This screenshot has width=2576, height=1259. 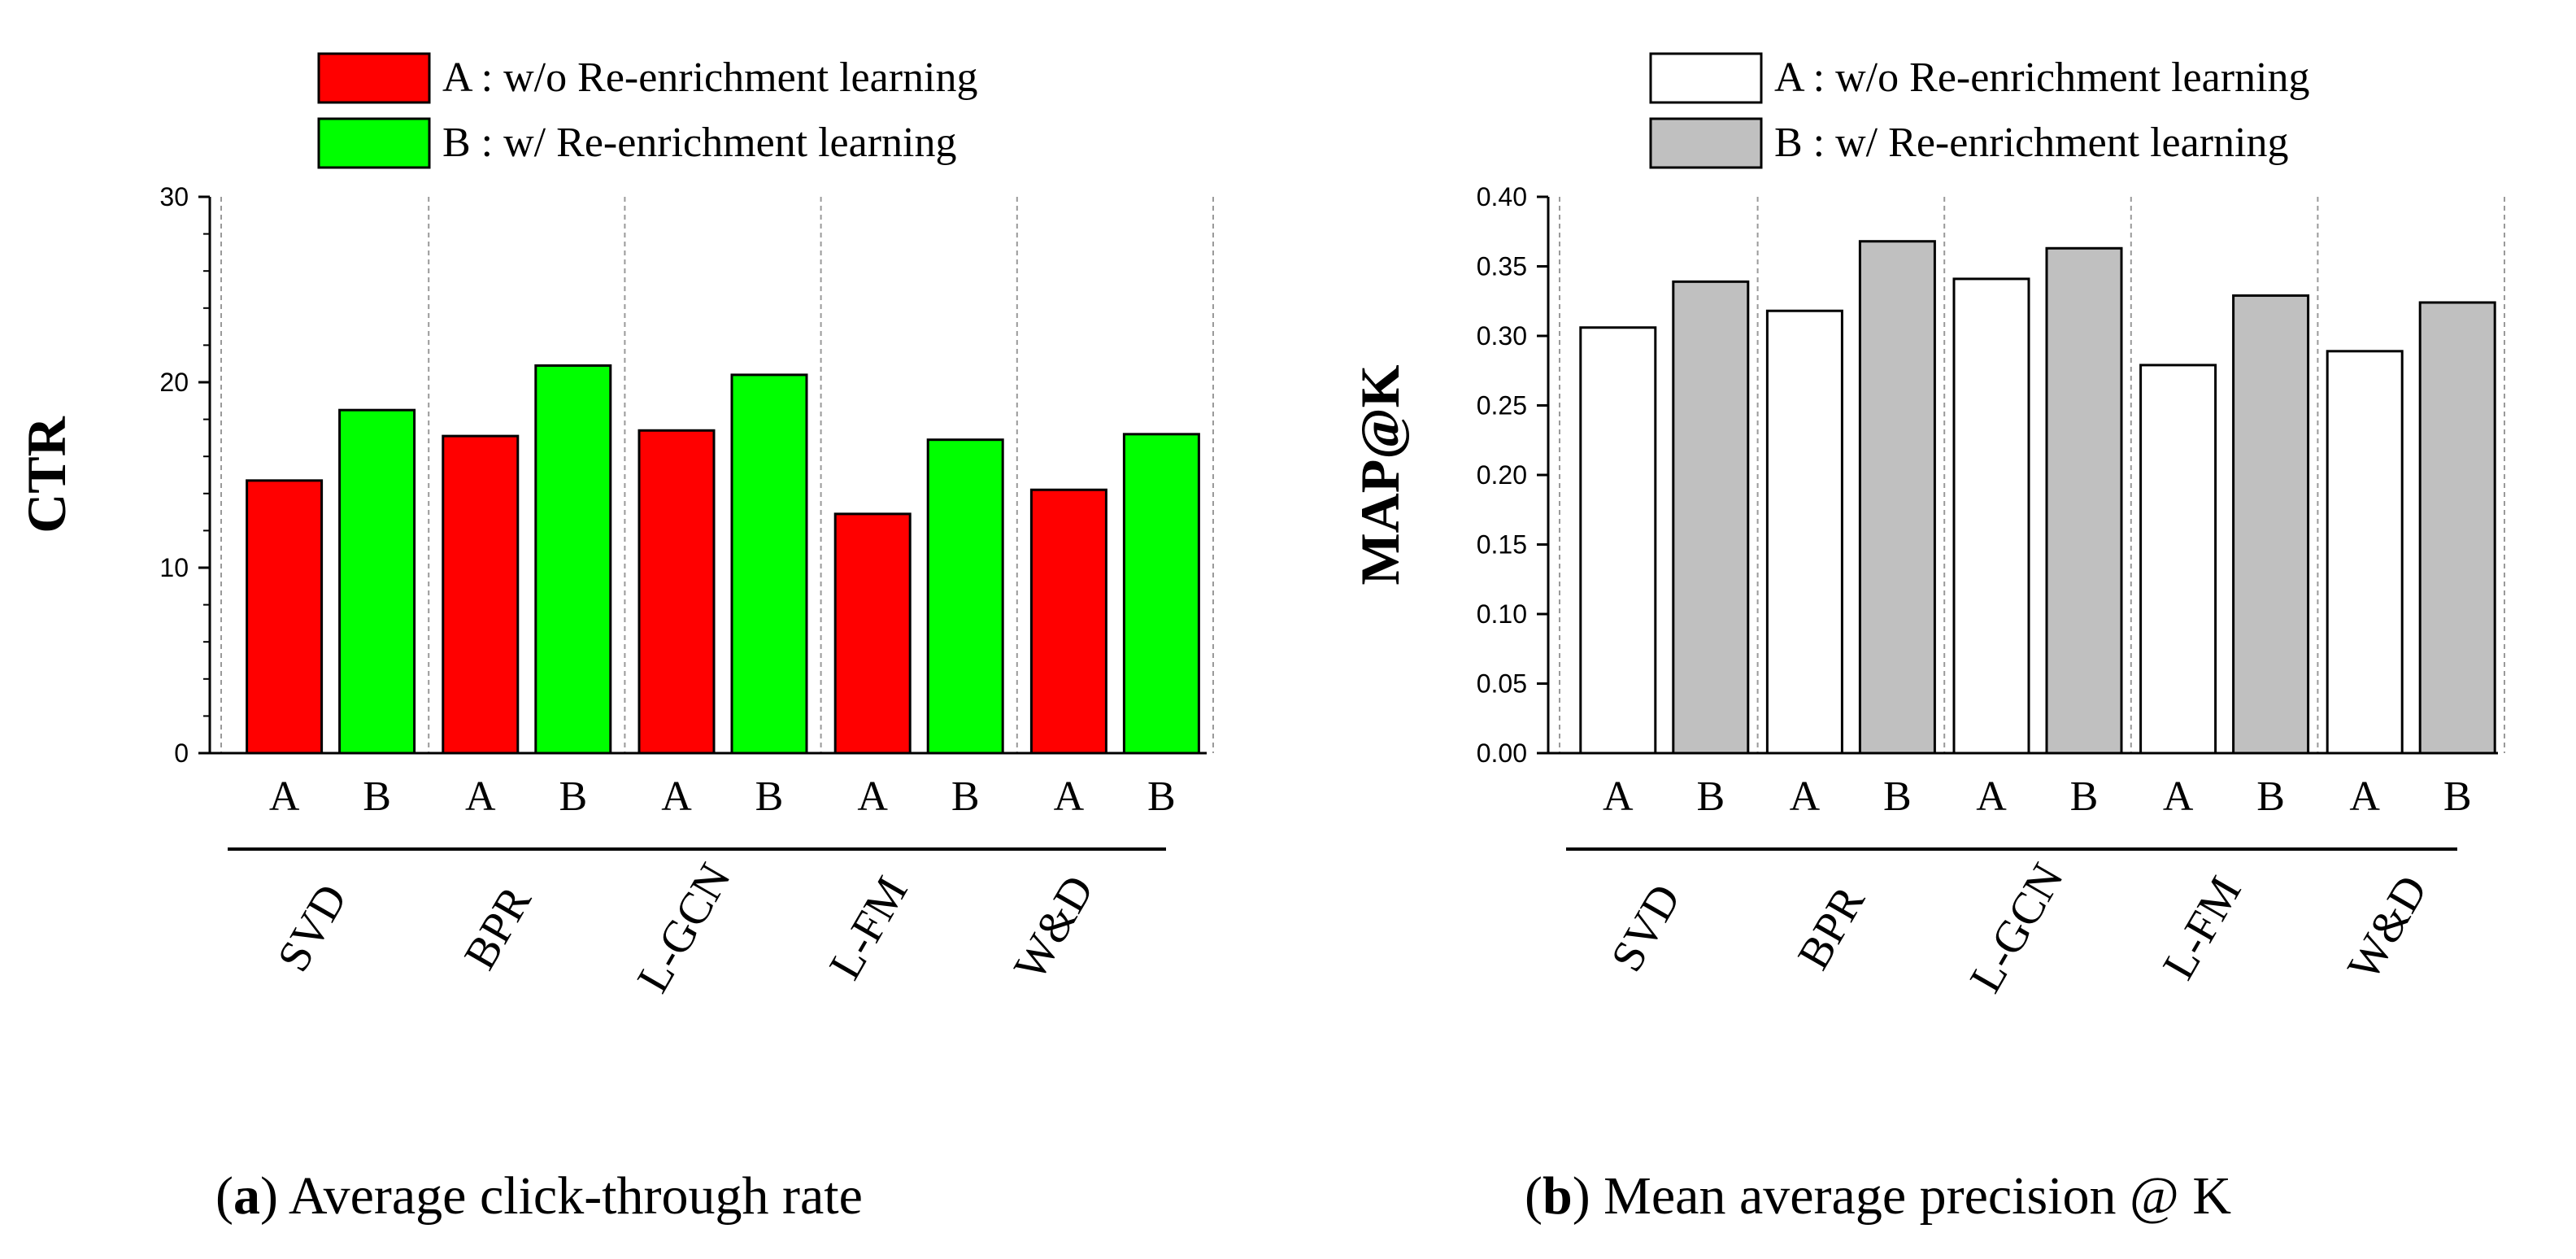 I want to click on y-tick-label: 0.05, so click(x=1502, y=684).